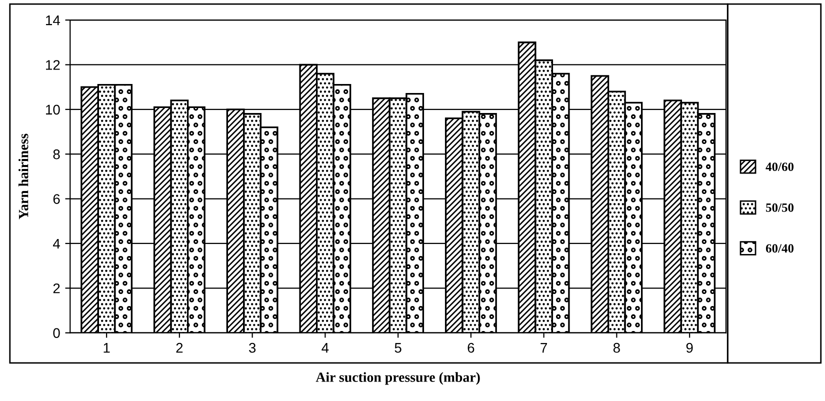 The height and width of the screenshot is (401, 825). I want to click on legend-label: 40/60, so click(780, 167).